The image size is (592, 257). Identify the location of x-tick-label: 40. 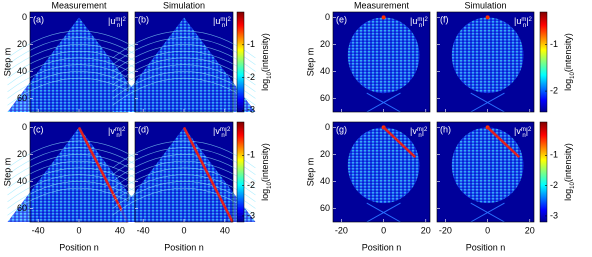
(120, 230).